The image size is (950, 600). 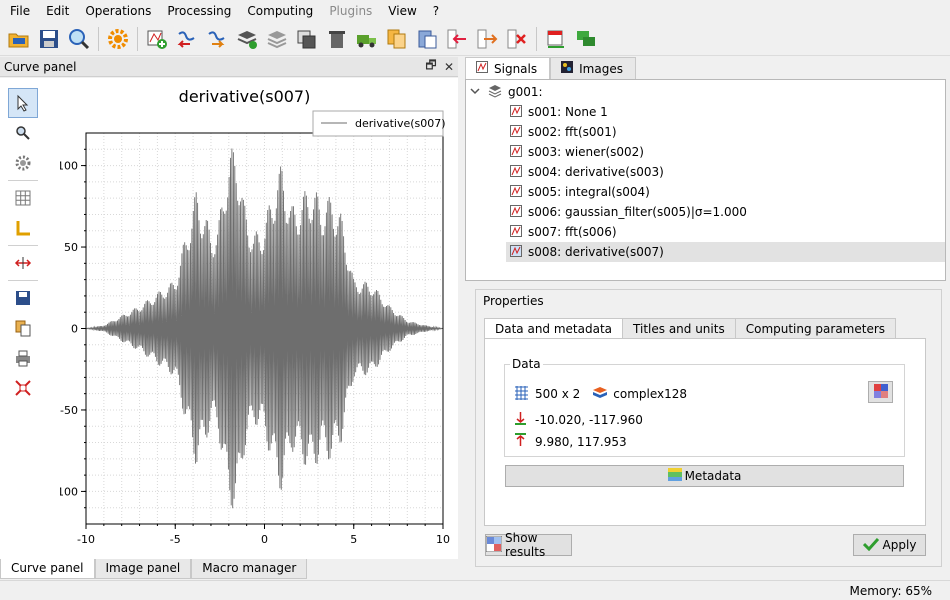 I want to click on tree-signal-item: s002: fft(s001), so click(x=725, y=132).